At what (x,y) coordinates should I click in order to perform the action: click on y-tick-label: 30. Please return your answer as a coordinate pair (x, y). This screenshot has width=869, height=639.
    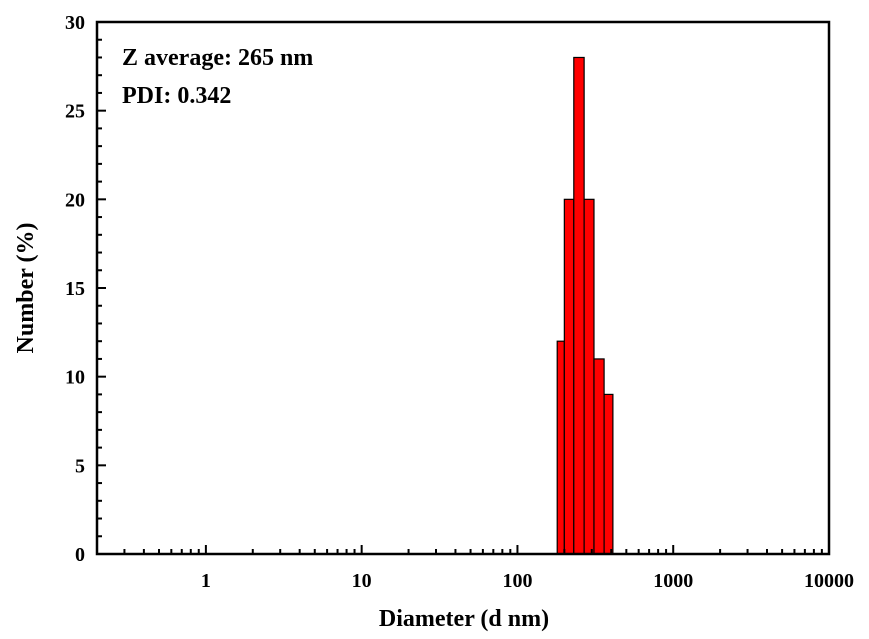
    Looking at the image, I should click on (75, 23).